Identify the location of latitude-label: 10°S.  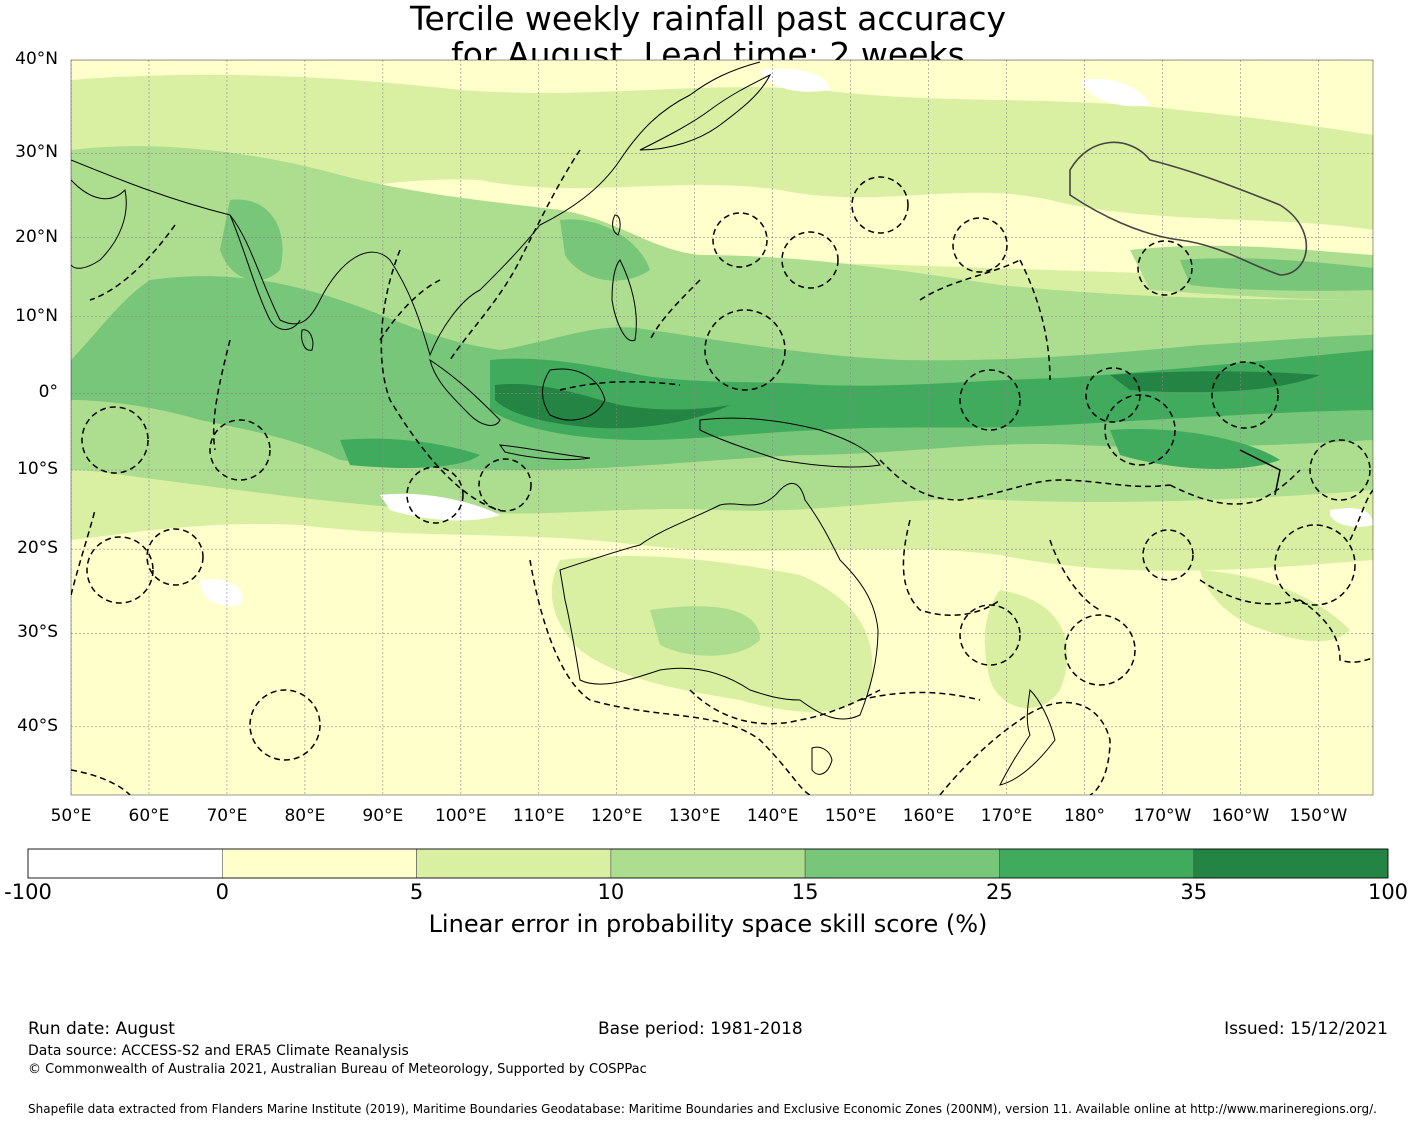
(37, 469).